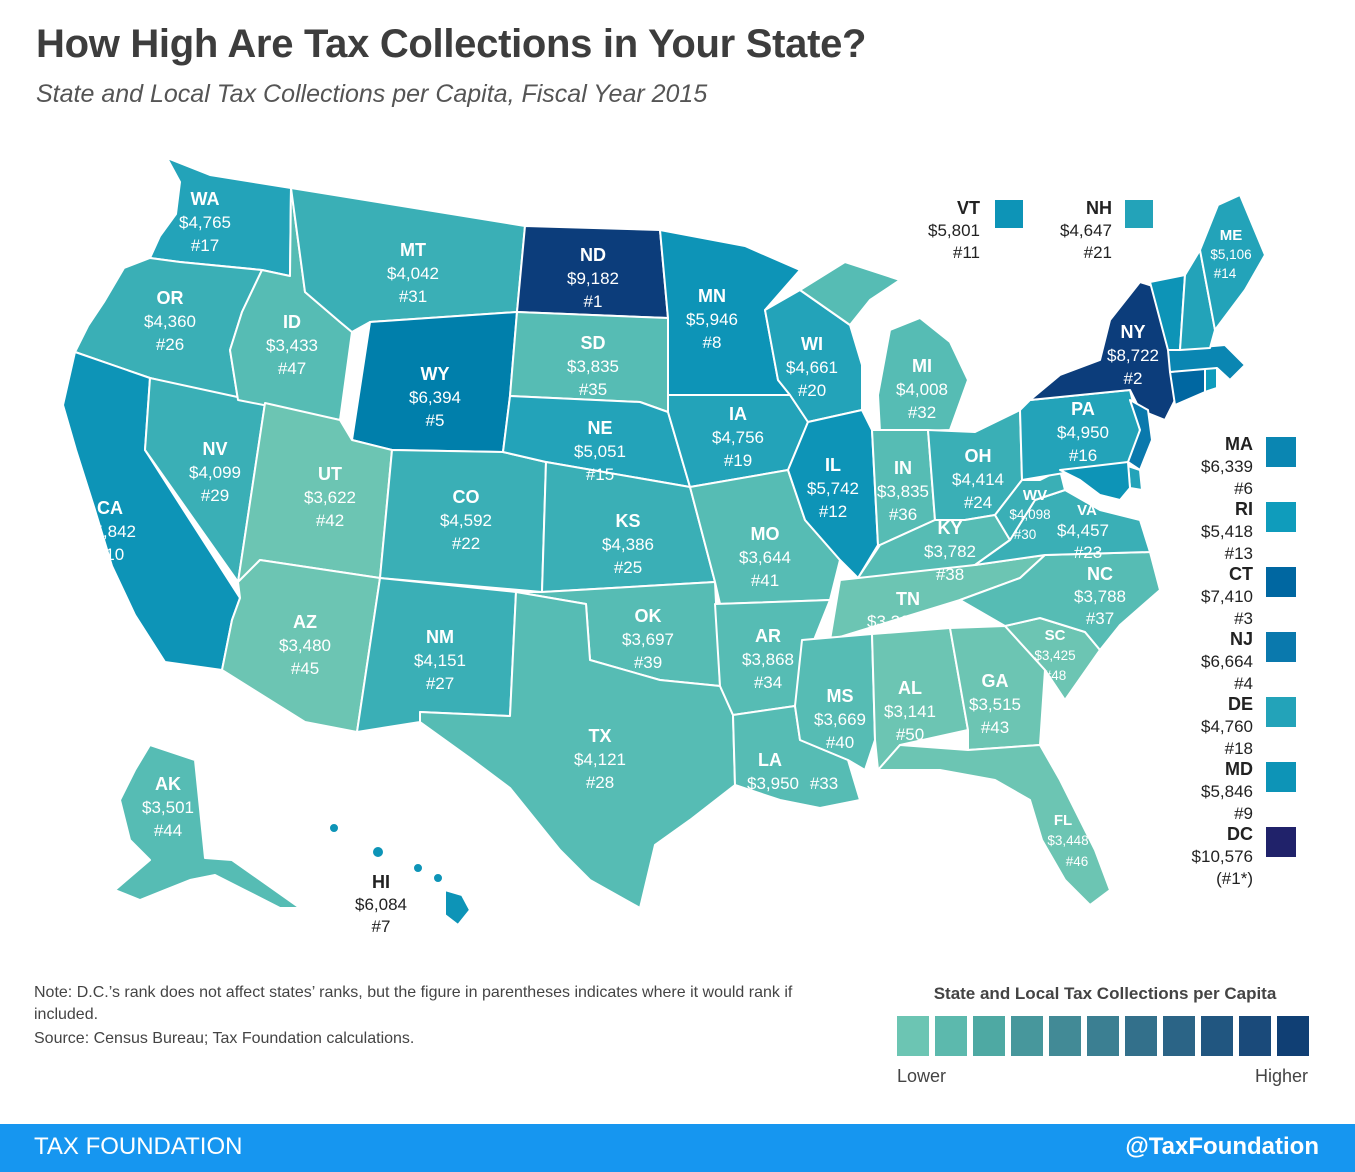 Image resolution: width=1355 pixels, height=1172 pixels. What do you see at coordinates (712, 296) in the screenshot?
I see `svg-text: MN` at bounding box center [712, 296].